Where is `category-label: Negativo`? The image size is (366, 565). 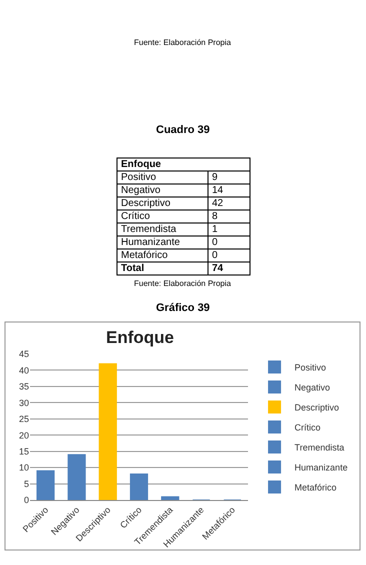 category-label: Negativo is located at coordinates (140, 190).